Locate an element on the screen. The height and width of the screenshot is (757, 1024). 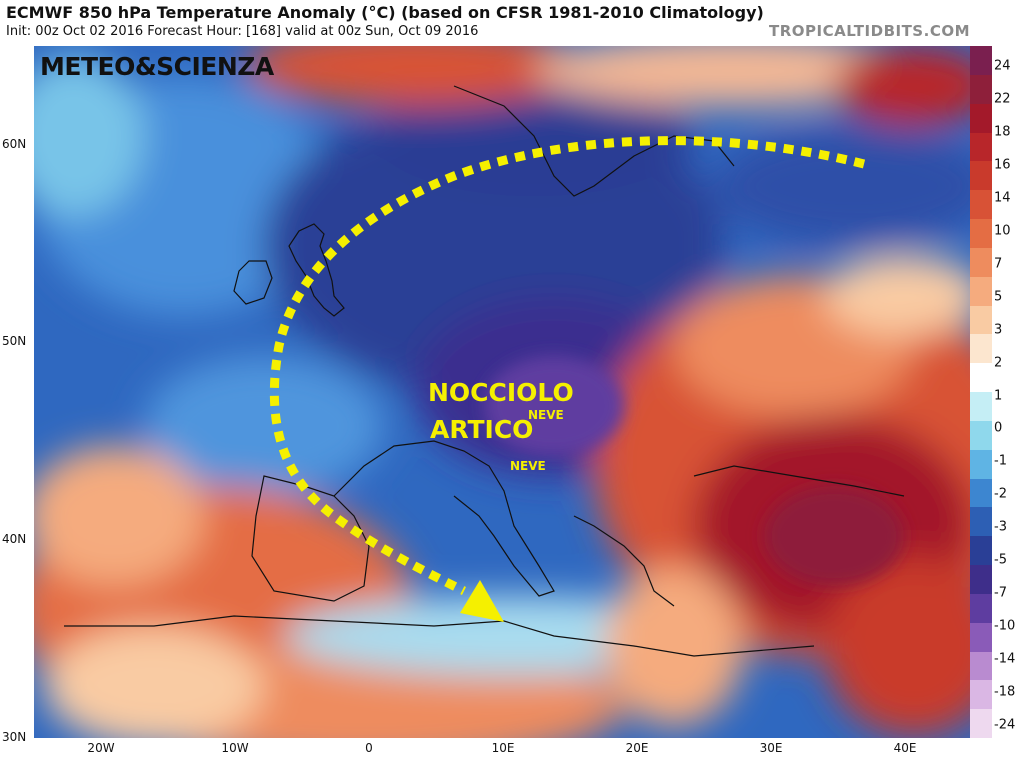
watermark-text: METEO&SCIENZA is located at coordinates (157, 66).